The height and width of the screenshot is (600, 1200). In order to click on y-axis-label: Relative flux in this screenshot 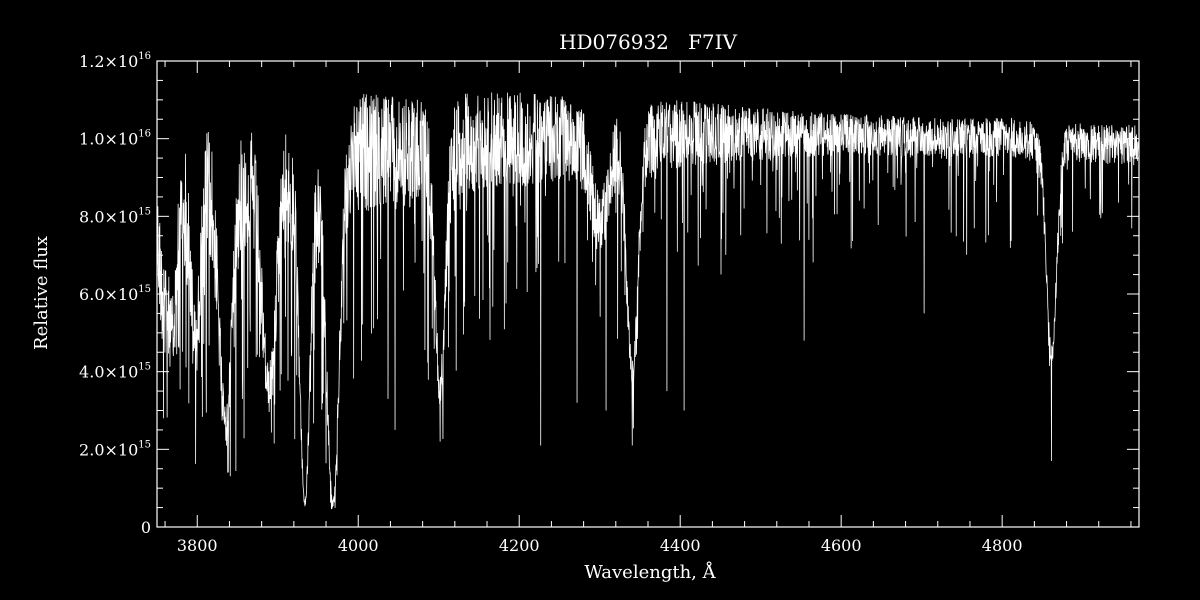, I will do `click(41, 293)`.